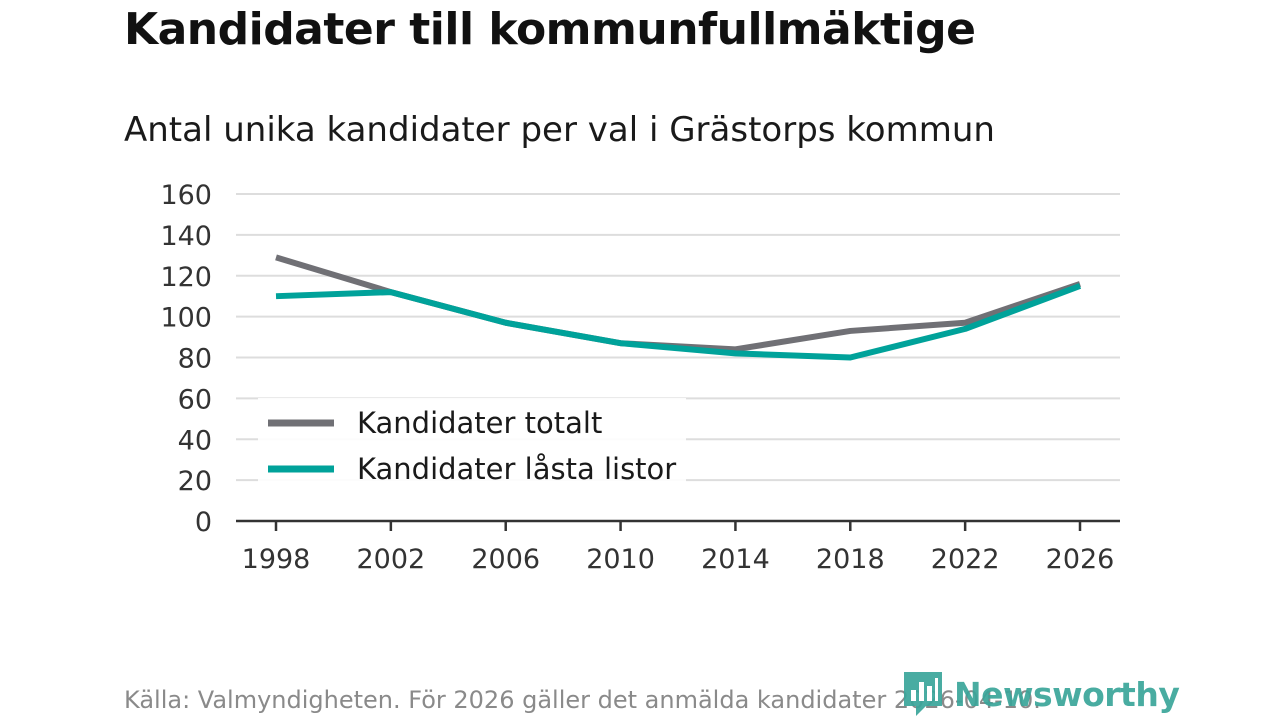 This screenshot has width=1280, height=720. I want to click on y-tick-label: 140, so click(186, 236).